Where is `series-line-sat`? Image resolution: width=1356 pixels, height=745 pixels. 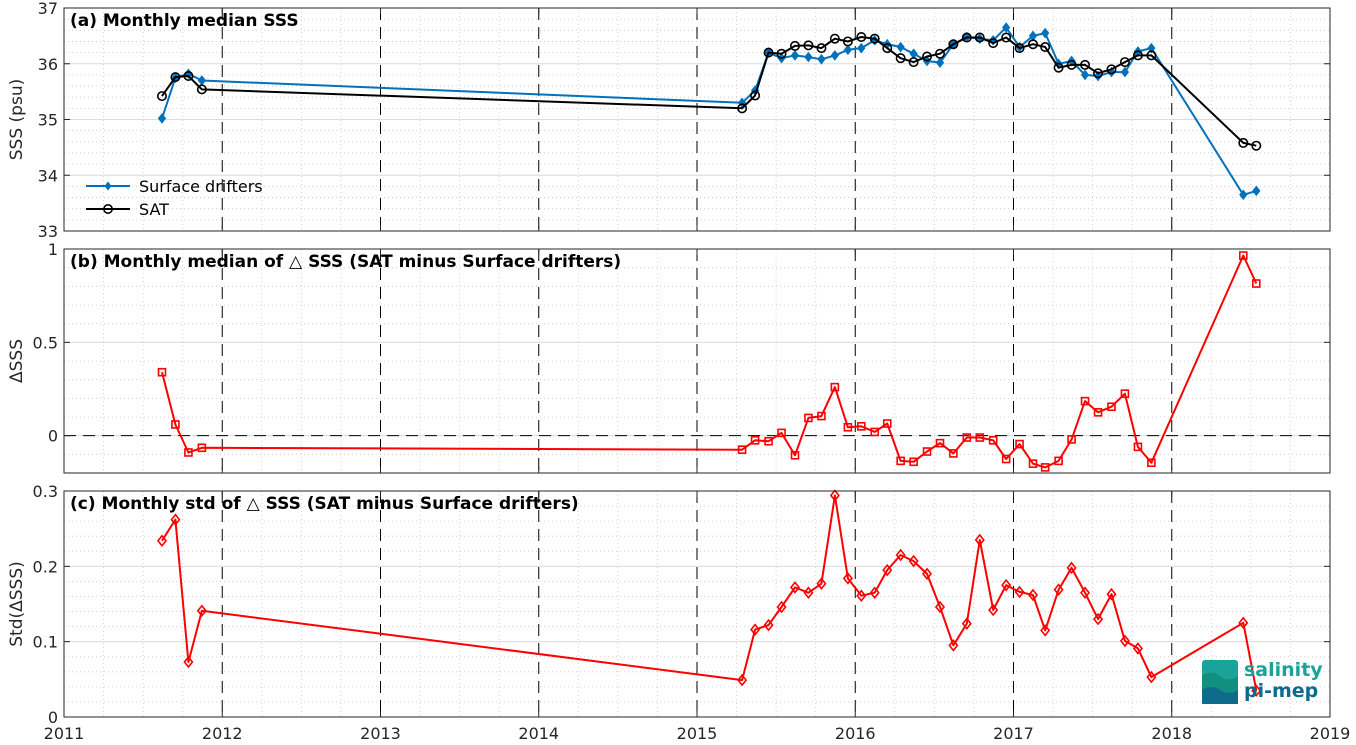
series-line-sat is located at coordinates (709, 91).